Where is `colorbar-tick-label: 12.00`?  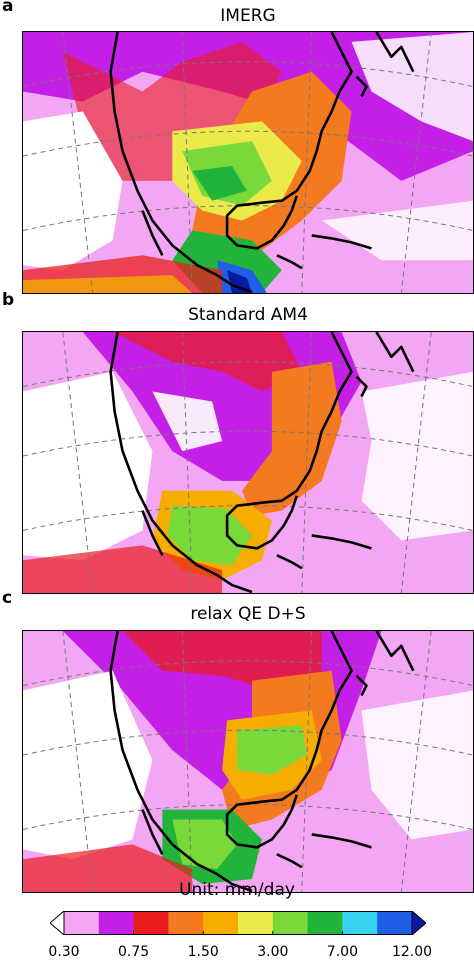
colorbar-tick-label: 12.00 is located at coordinates (412, 952).